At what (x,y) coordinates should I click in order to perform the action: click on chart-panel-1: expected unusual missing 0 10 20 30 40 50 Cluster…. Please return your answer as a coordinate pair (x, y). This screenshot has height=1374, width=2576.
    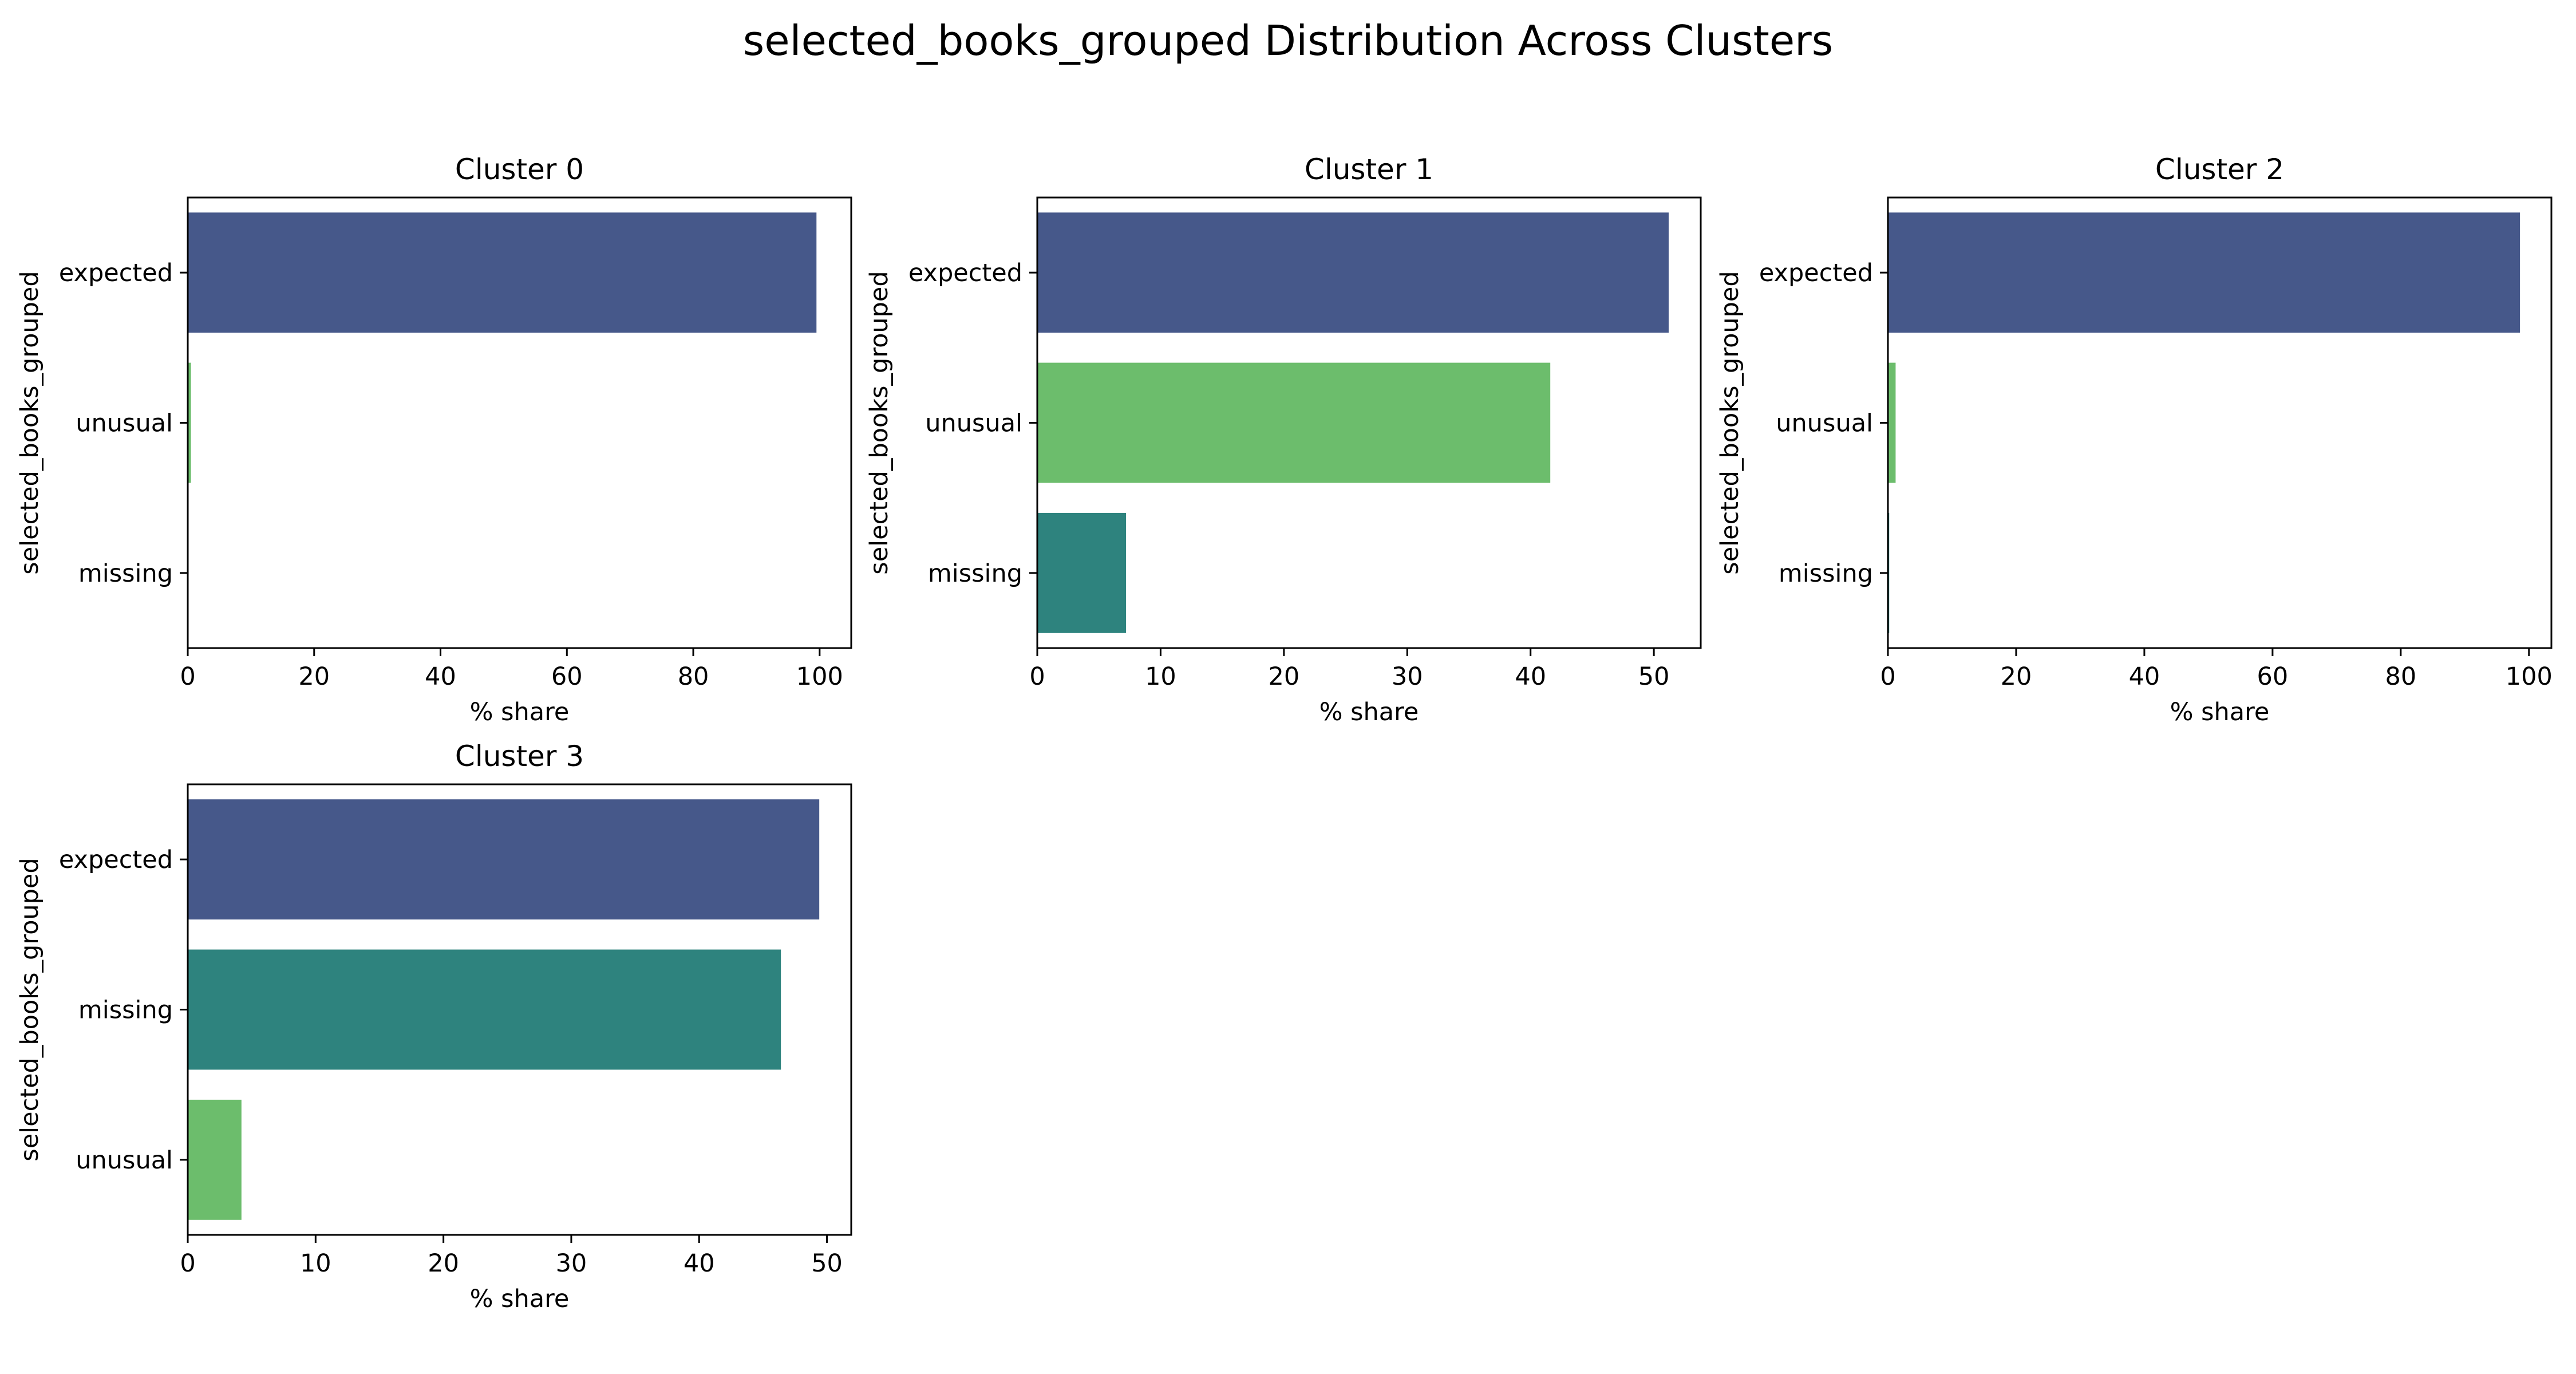
    Looking at the image, I should click on (1283, 440).